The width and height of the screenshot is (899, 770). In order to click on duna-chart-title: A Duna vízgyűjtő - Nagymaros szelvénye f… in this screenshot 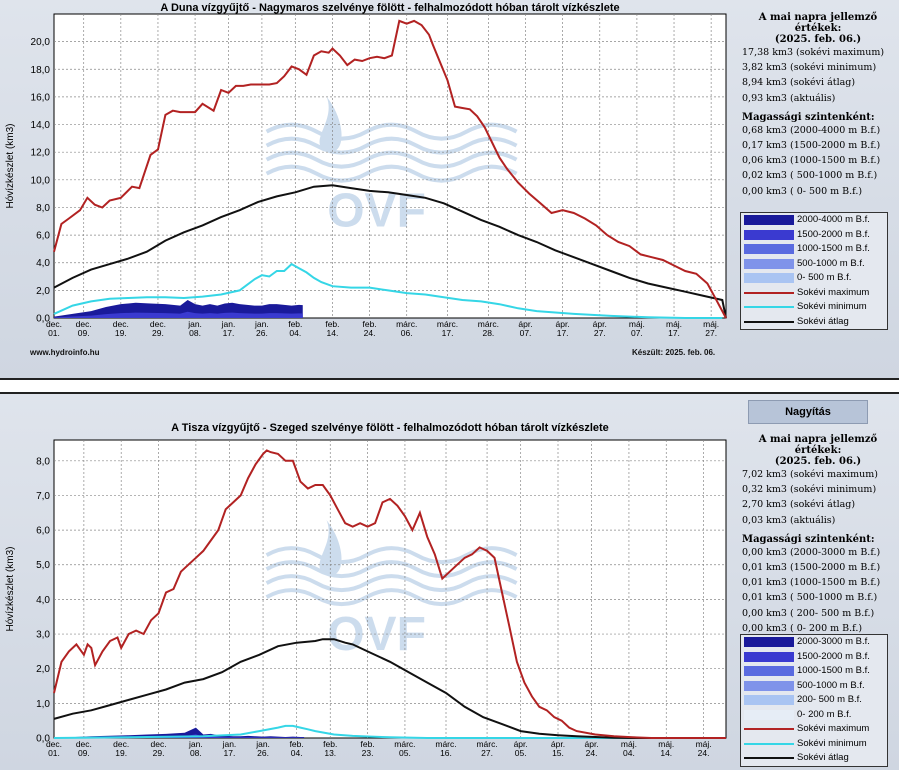, I will do `click(389, 8)`.